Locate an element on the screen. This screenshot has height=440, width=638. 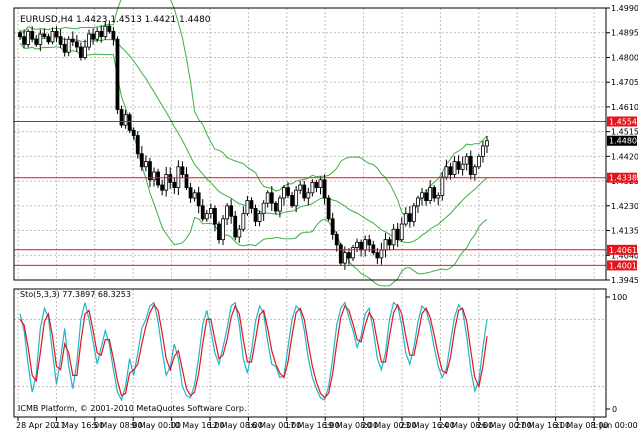
x-tick-label: 28 Apr 2011 is located at coordinates (40, 425).